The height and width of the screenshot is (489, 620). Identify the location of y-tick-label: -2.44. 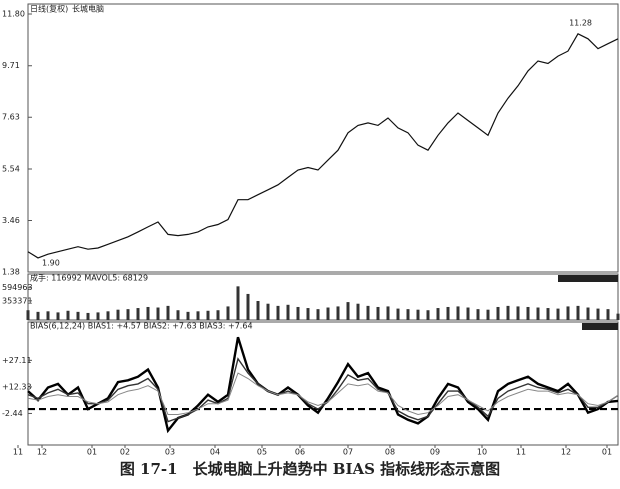
(12, 413).